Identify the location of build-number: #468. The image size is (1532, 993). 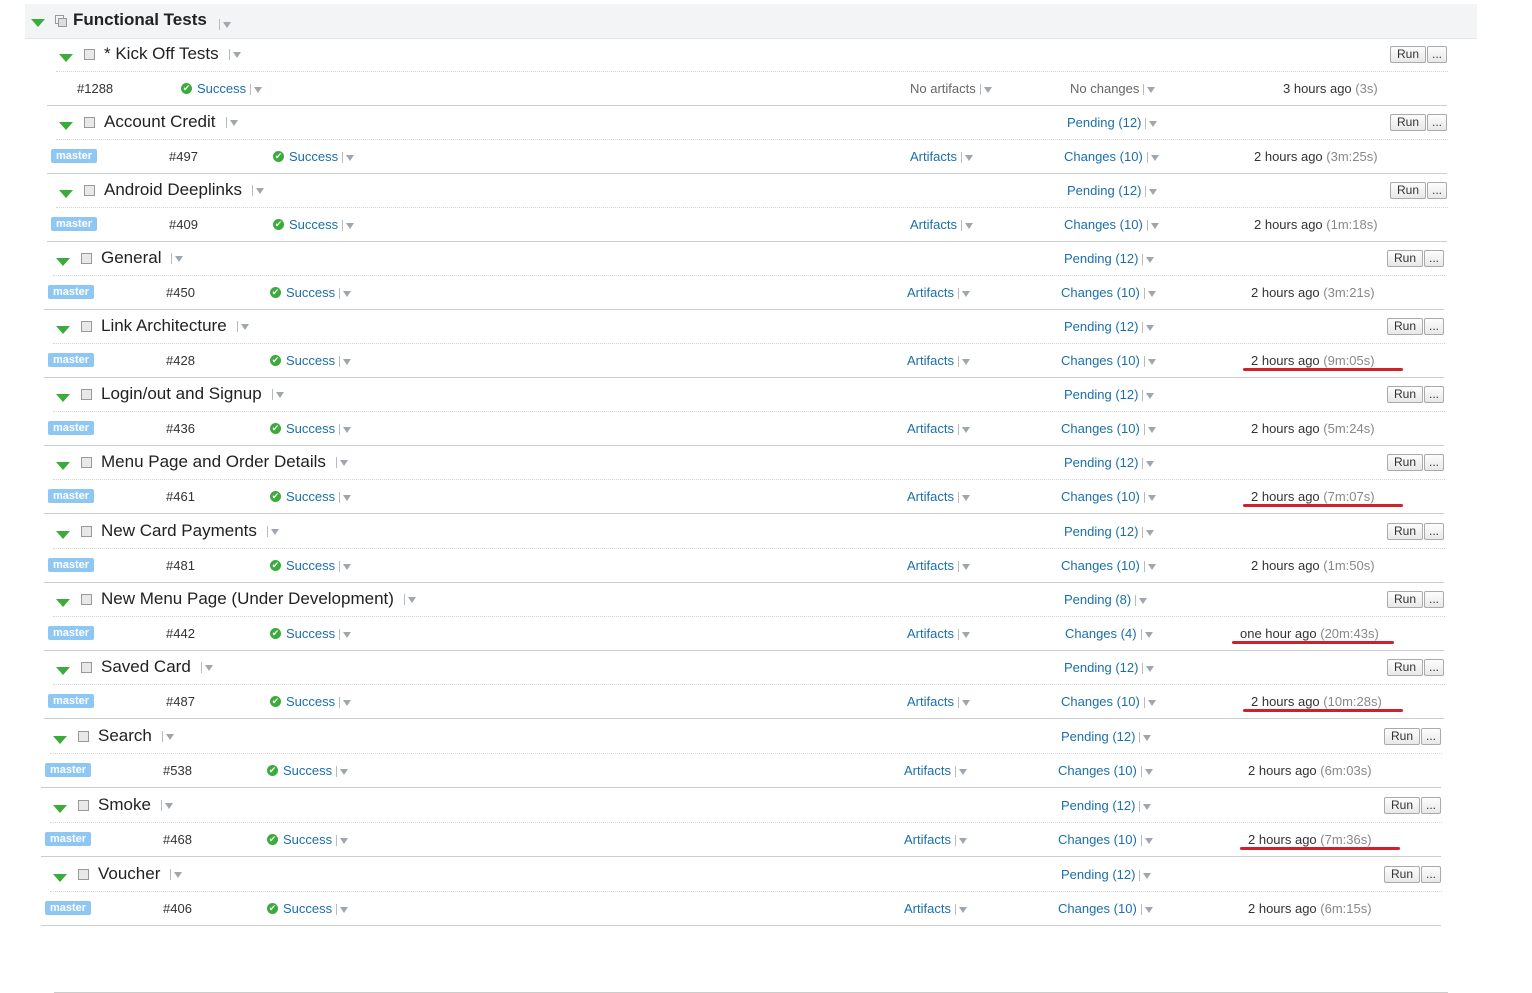
(177, 839).